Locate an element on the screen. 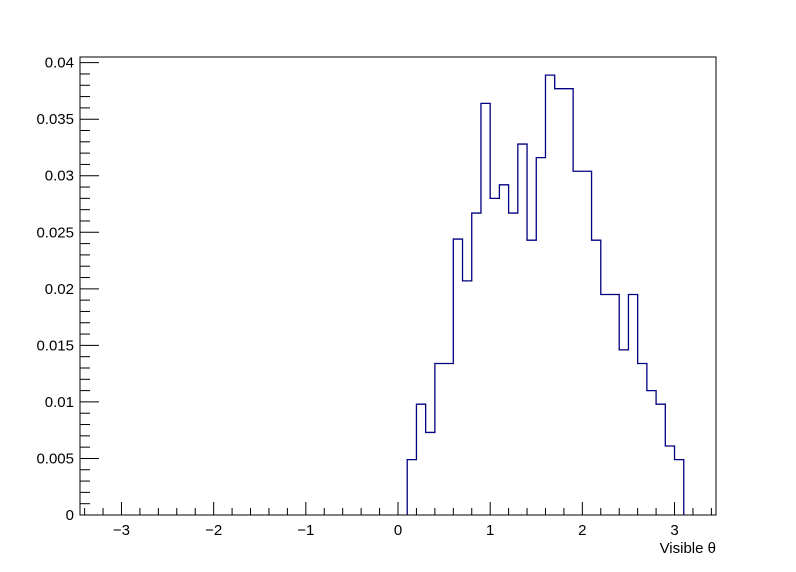 Image resolution: width=796 pixels, height=572 pixels. x-tick-label: 2 is located at coordinates (582, 530).